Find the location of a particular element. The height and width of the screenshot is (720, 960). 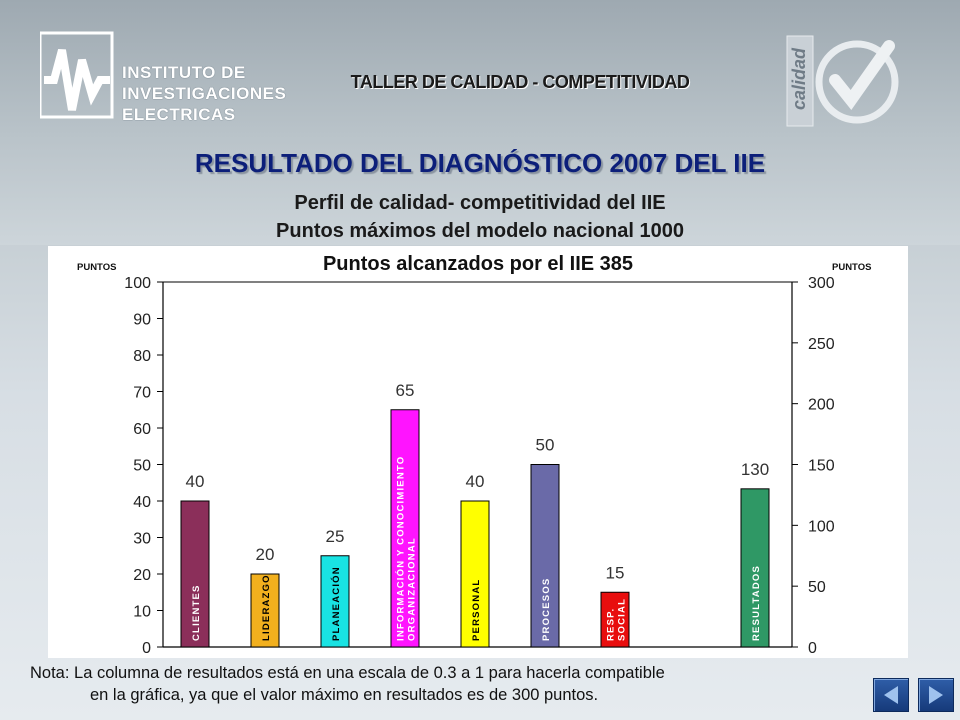

bar-resp-social is located at coordinates (615, 619).